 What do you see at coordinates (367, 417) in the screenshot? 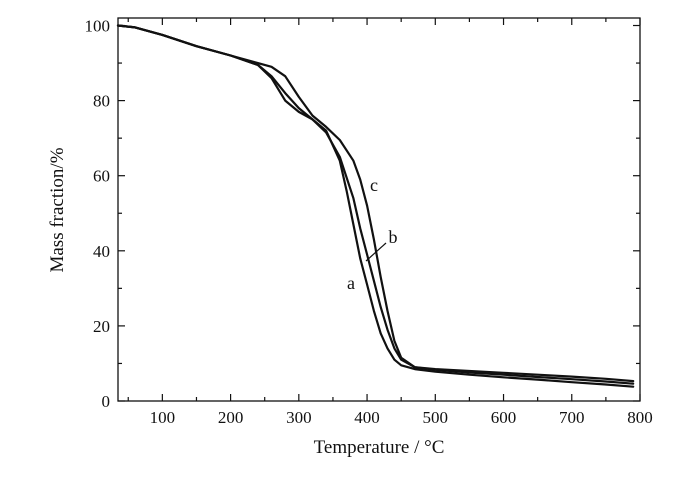
I see `x-tick-label-400: 400` at bounding box center [367, 417].